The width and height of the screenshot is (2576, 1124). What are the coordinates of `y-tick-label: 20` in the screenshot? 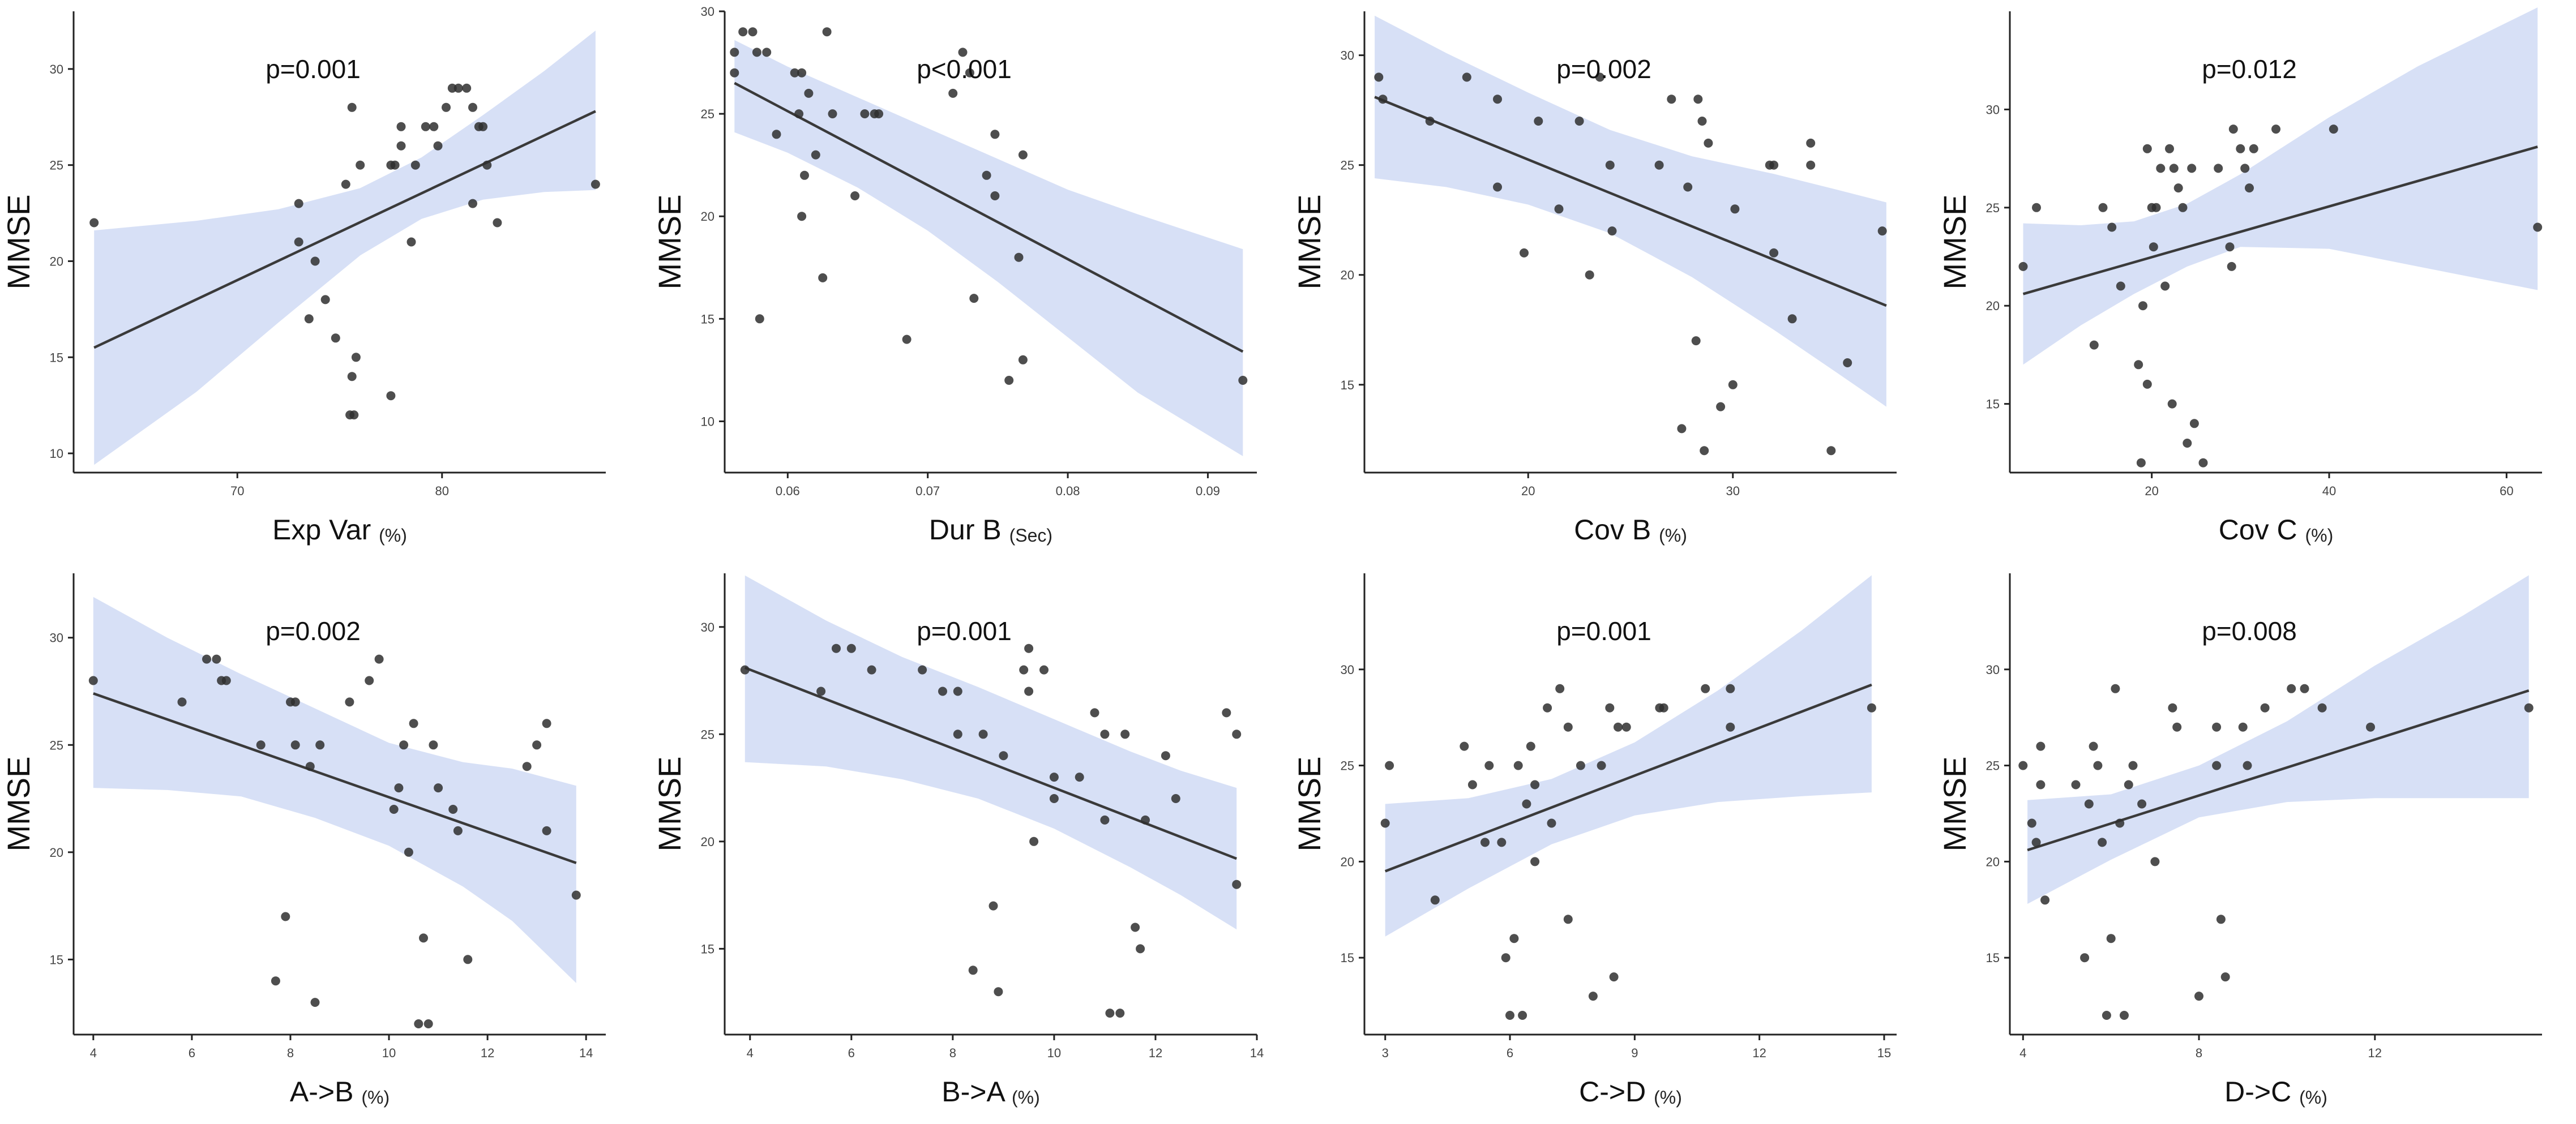 It's located at (1347, 275).